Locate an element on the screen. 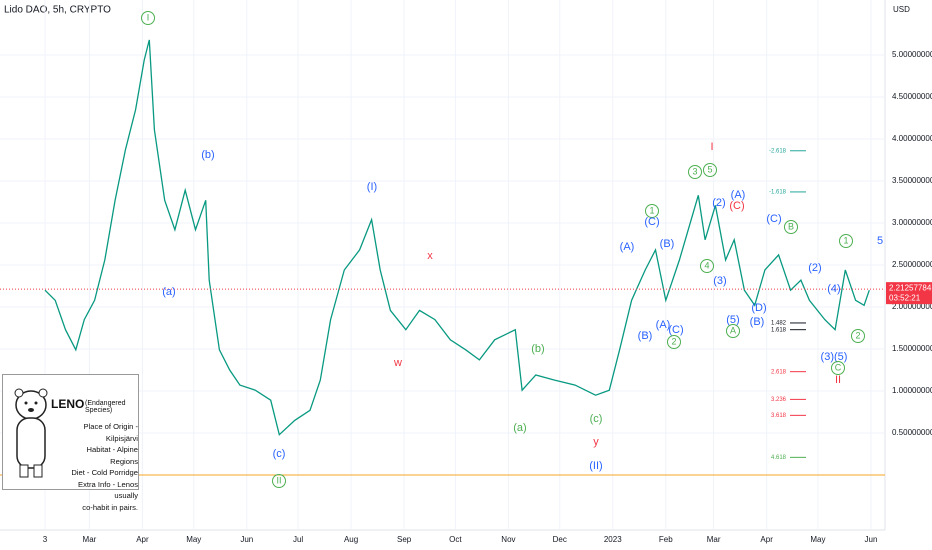  y-tick-label: 4.00000000 is located at coordinates (912, 138).